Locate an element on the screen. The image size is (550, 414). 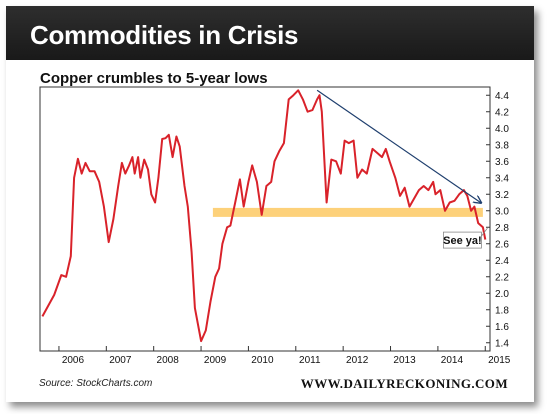
y-tick-label: 4.4 is located at coordinates (502, 96).